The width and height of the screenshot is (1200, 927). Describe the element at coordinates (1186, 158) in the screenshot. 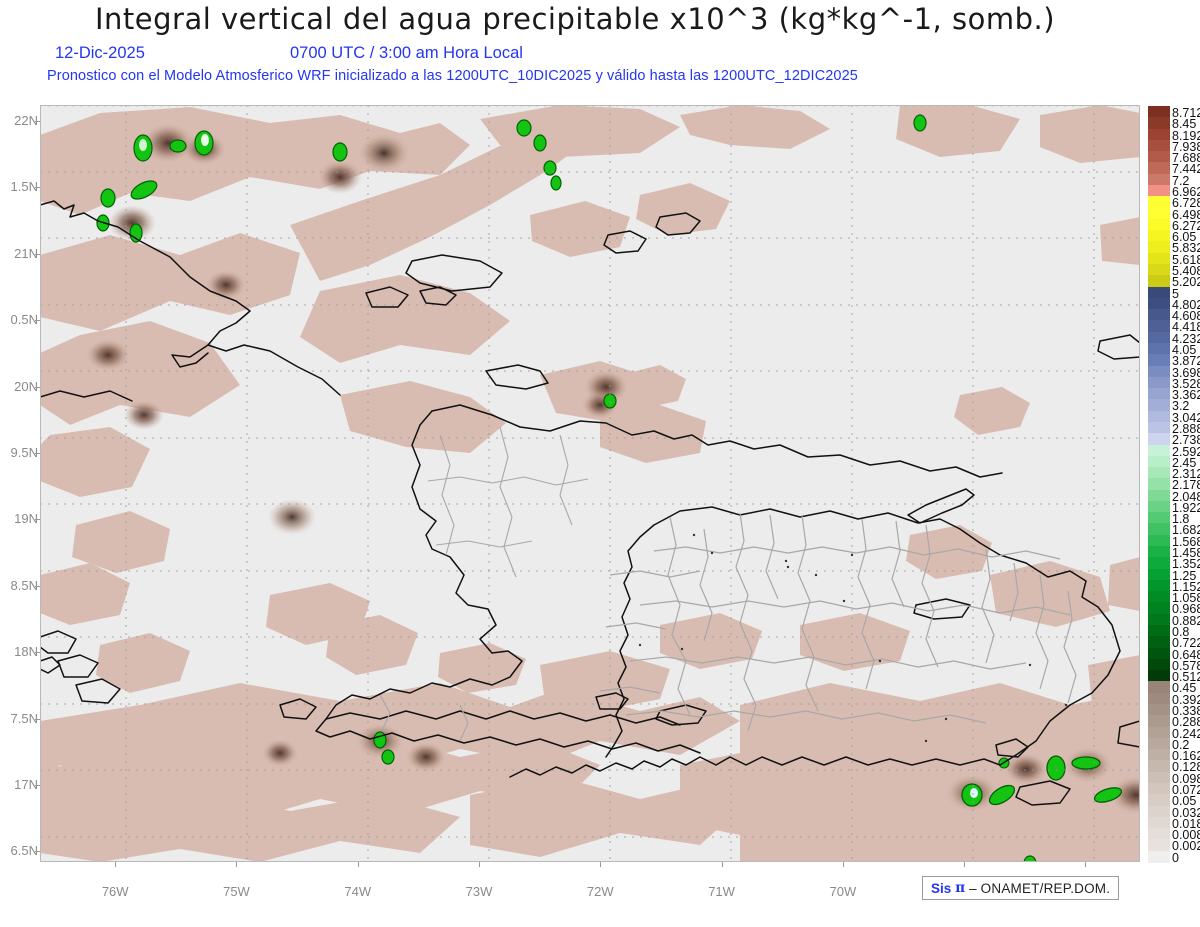

I see `colorbar-tick-label: 7.688` at that location.